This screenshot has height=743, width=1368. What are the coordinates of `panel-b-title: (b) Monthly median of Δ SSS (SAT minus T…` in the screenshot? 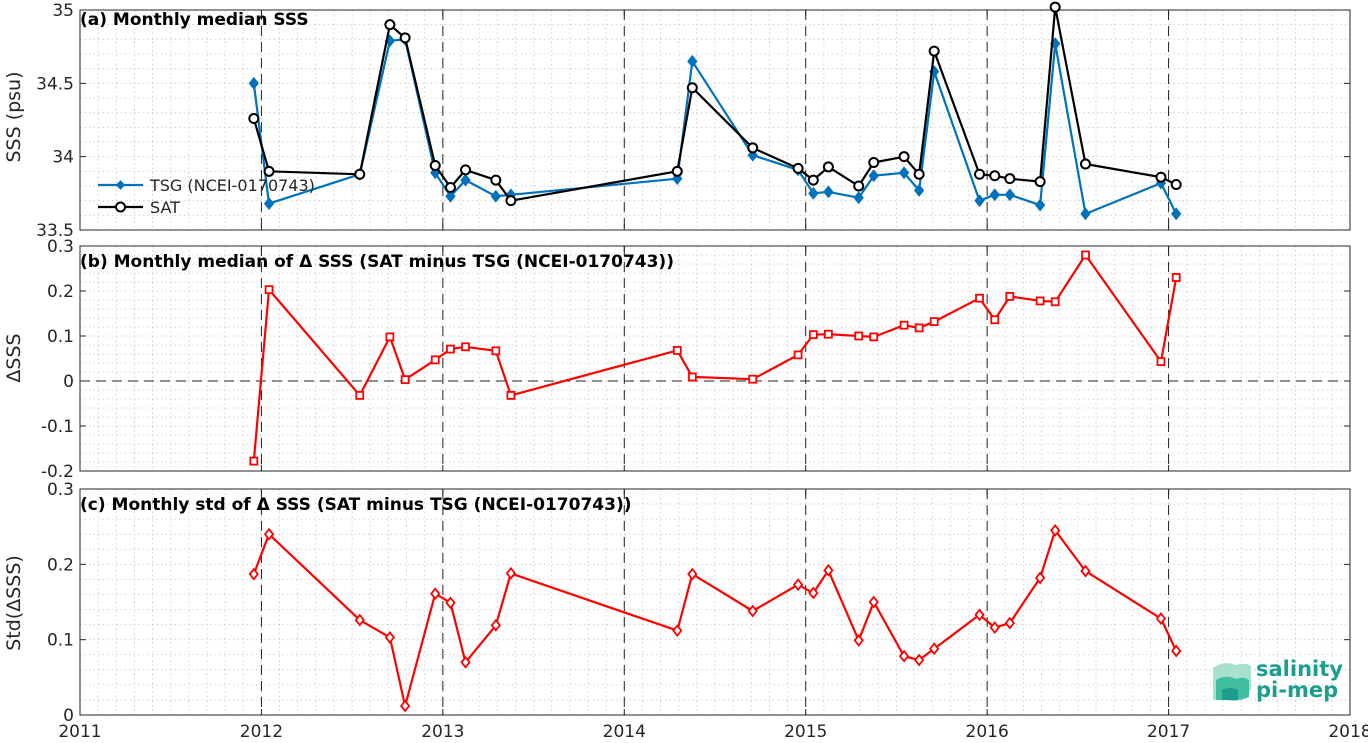 It's located at (377, 262).